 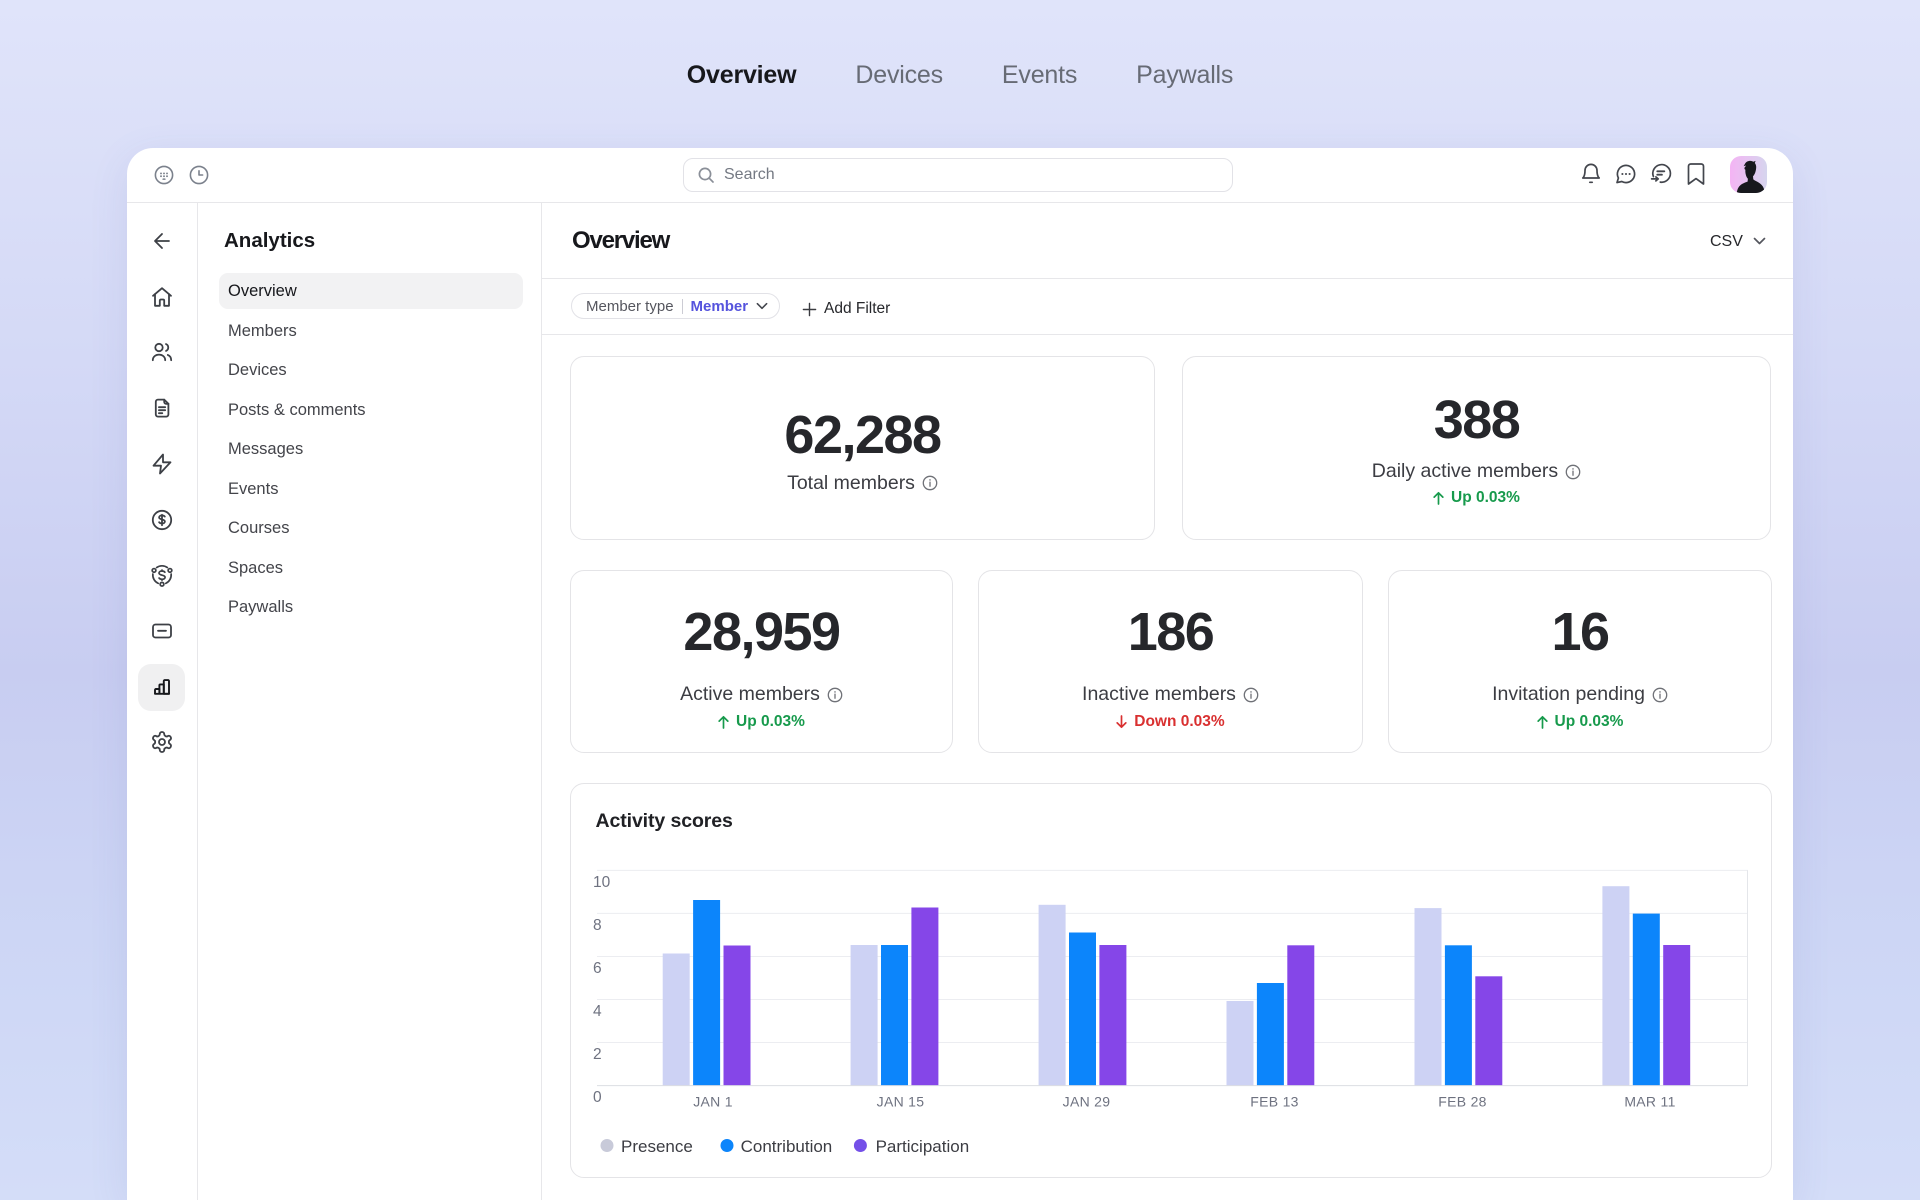 What do you see at coordinates (597, 1097) in the screenshot?
I see `svg-text: 0` at bounding box center [597, 1097].